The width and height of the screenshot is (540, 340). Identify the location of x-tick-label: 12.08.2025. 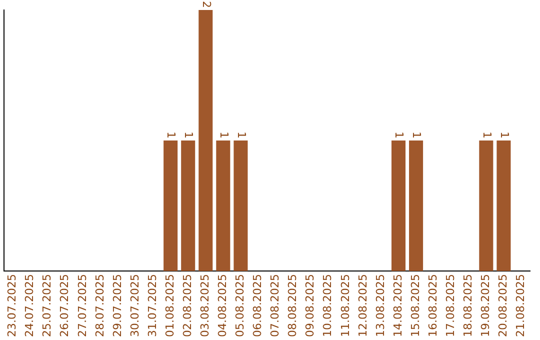
(363, 306).